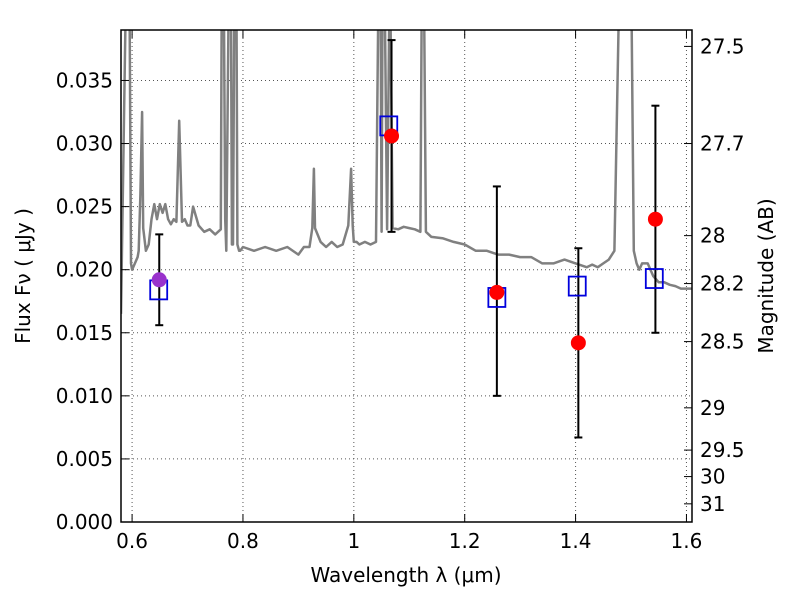 This screenshot has width=800, height=604. I want to click on y-axis-label: Flux Fν ( μJy ), so click(23, 276).